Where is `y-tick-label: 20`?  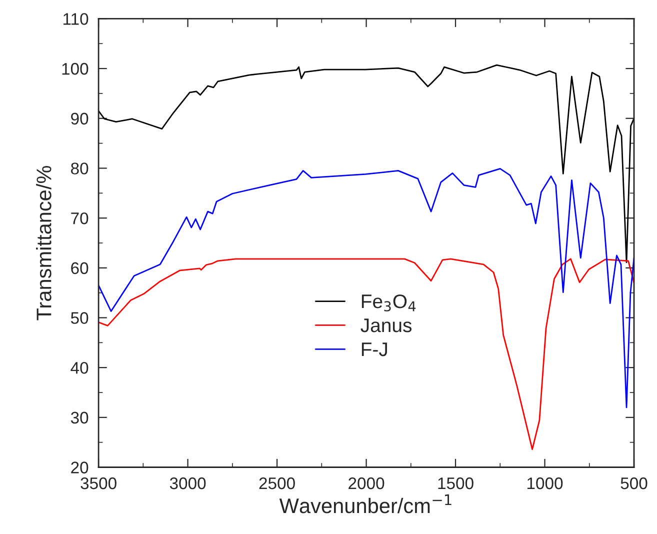 y-tick-label: 20 is located at coordinates (79, 468).